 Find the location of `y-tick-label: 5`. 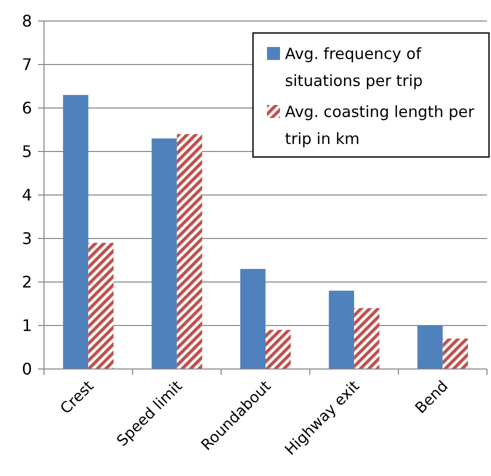

y-tick-label: 5 is located at coordinates (27, 152).